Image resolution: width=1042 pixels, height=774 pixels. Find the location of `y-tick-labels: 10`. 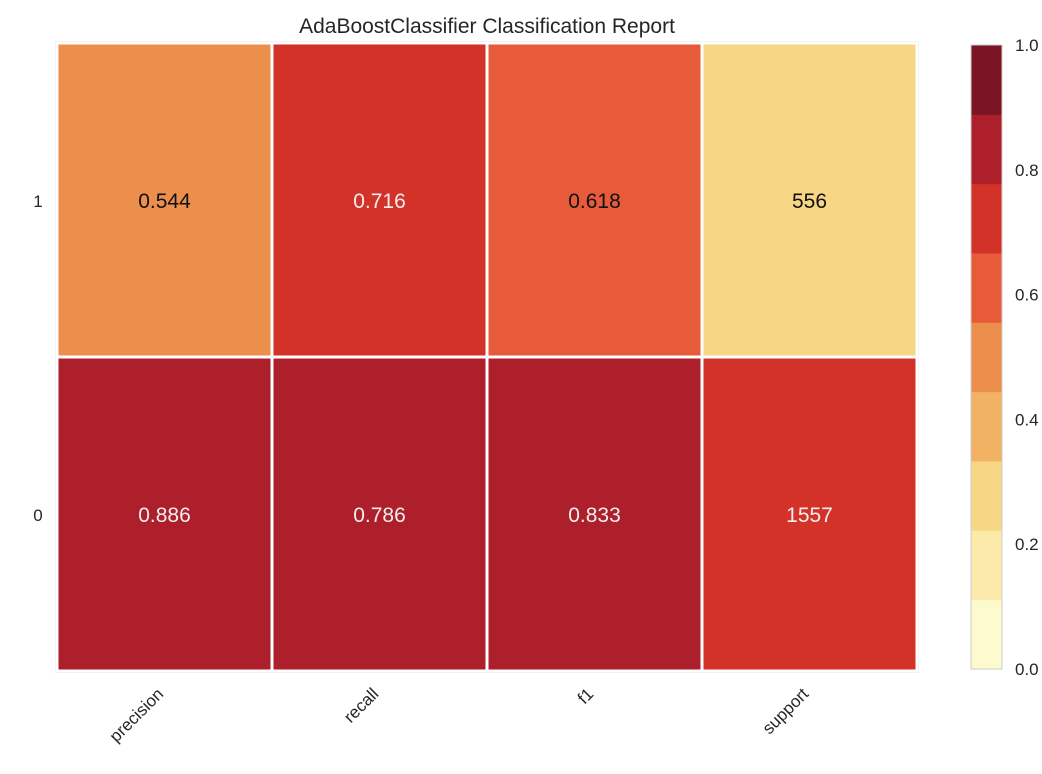

y-tick-labels: 10 is located at coordinates (37, 358).